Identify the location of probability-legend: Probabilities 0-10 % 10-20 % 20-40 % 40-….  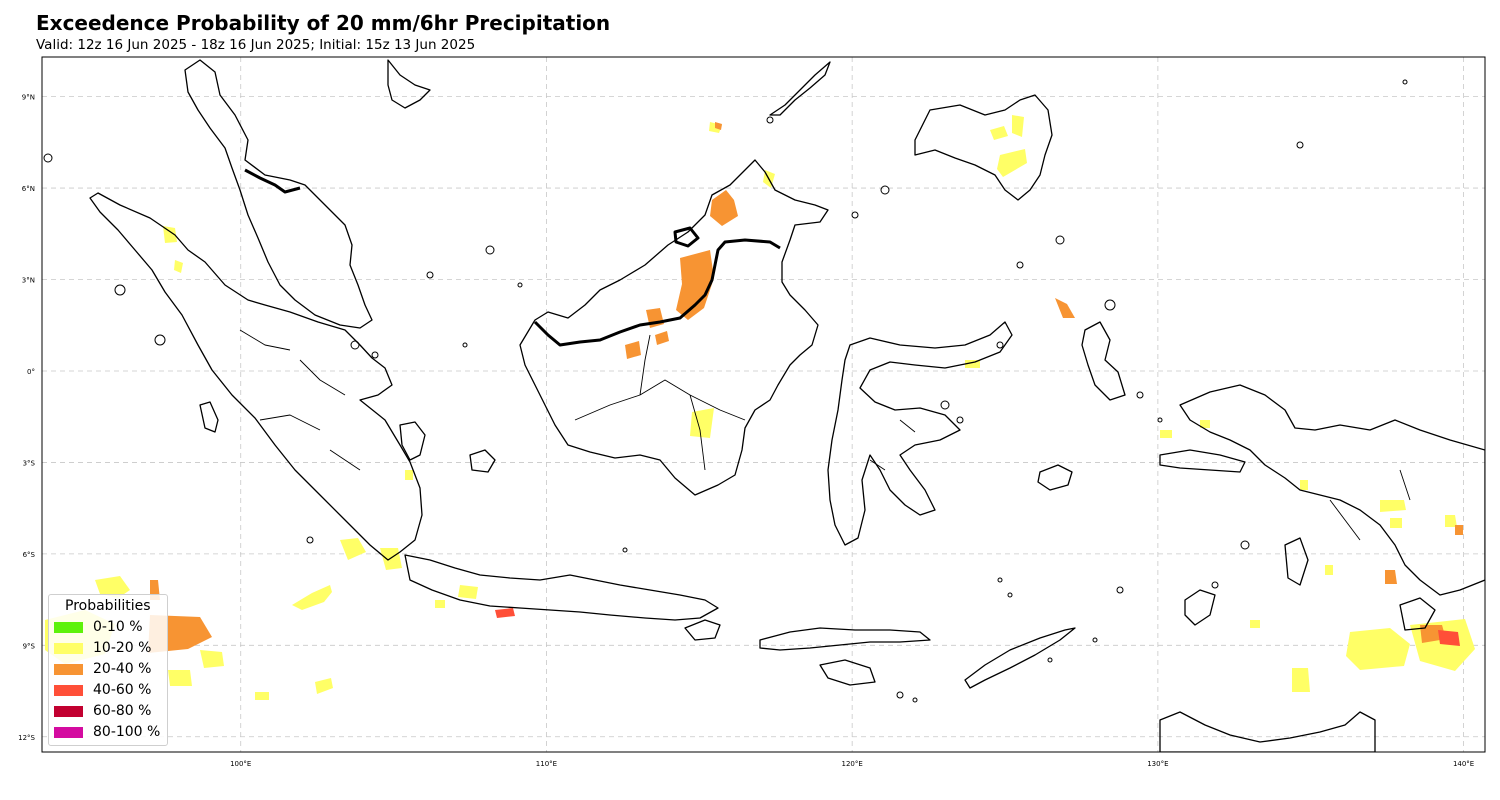
(108, 670).